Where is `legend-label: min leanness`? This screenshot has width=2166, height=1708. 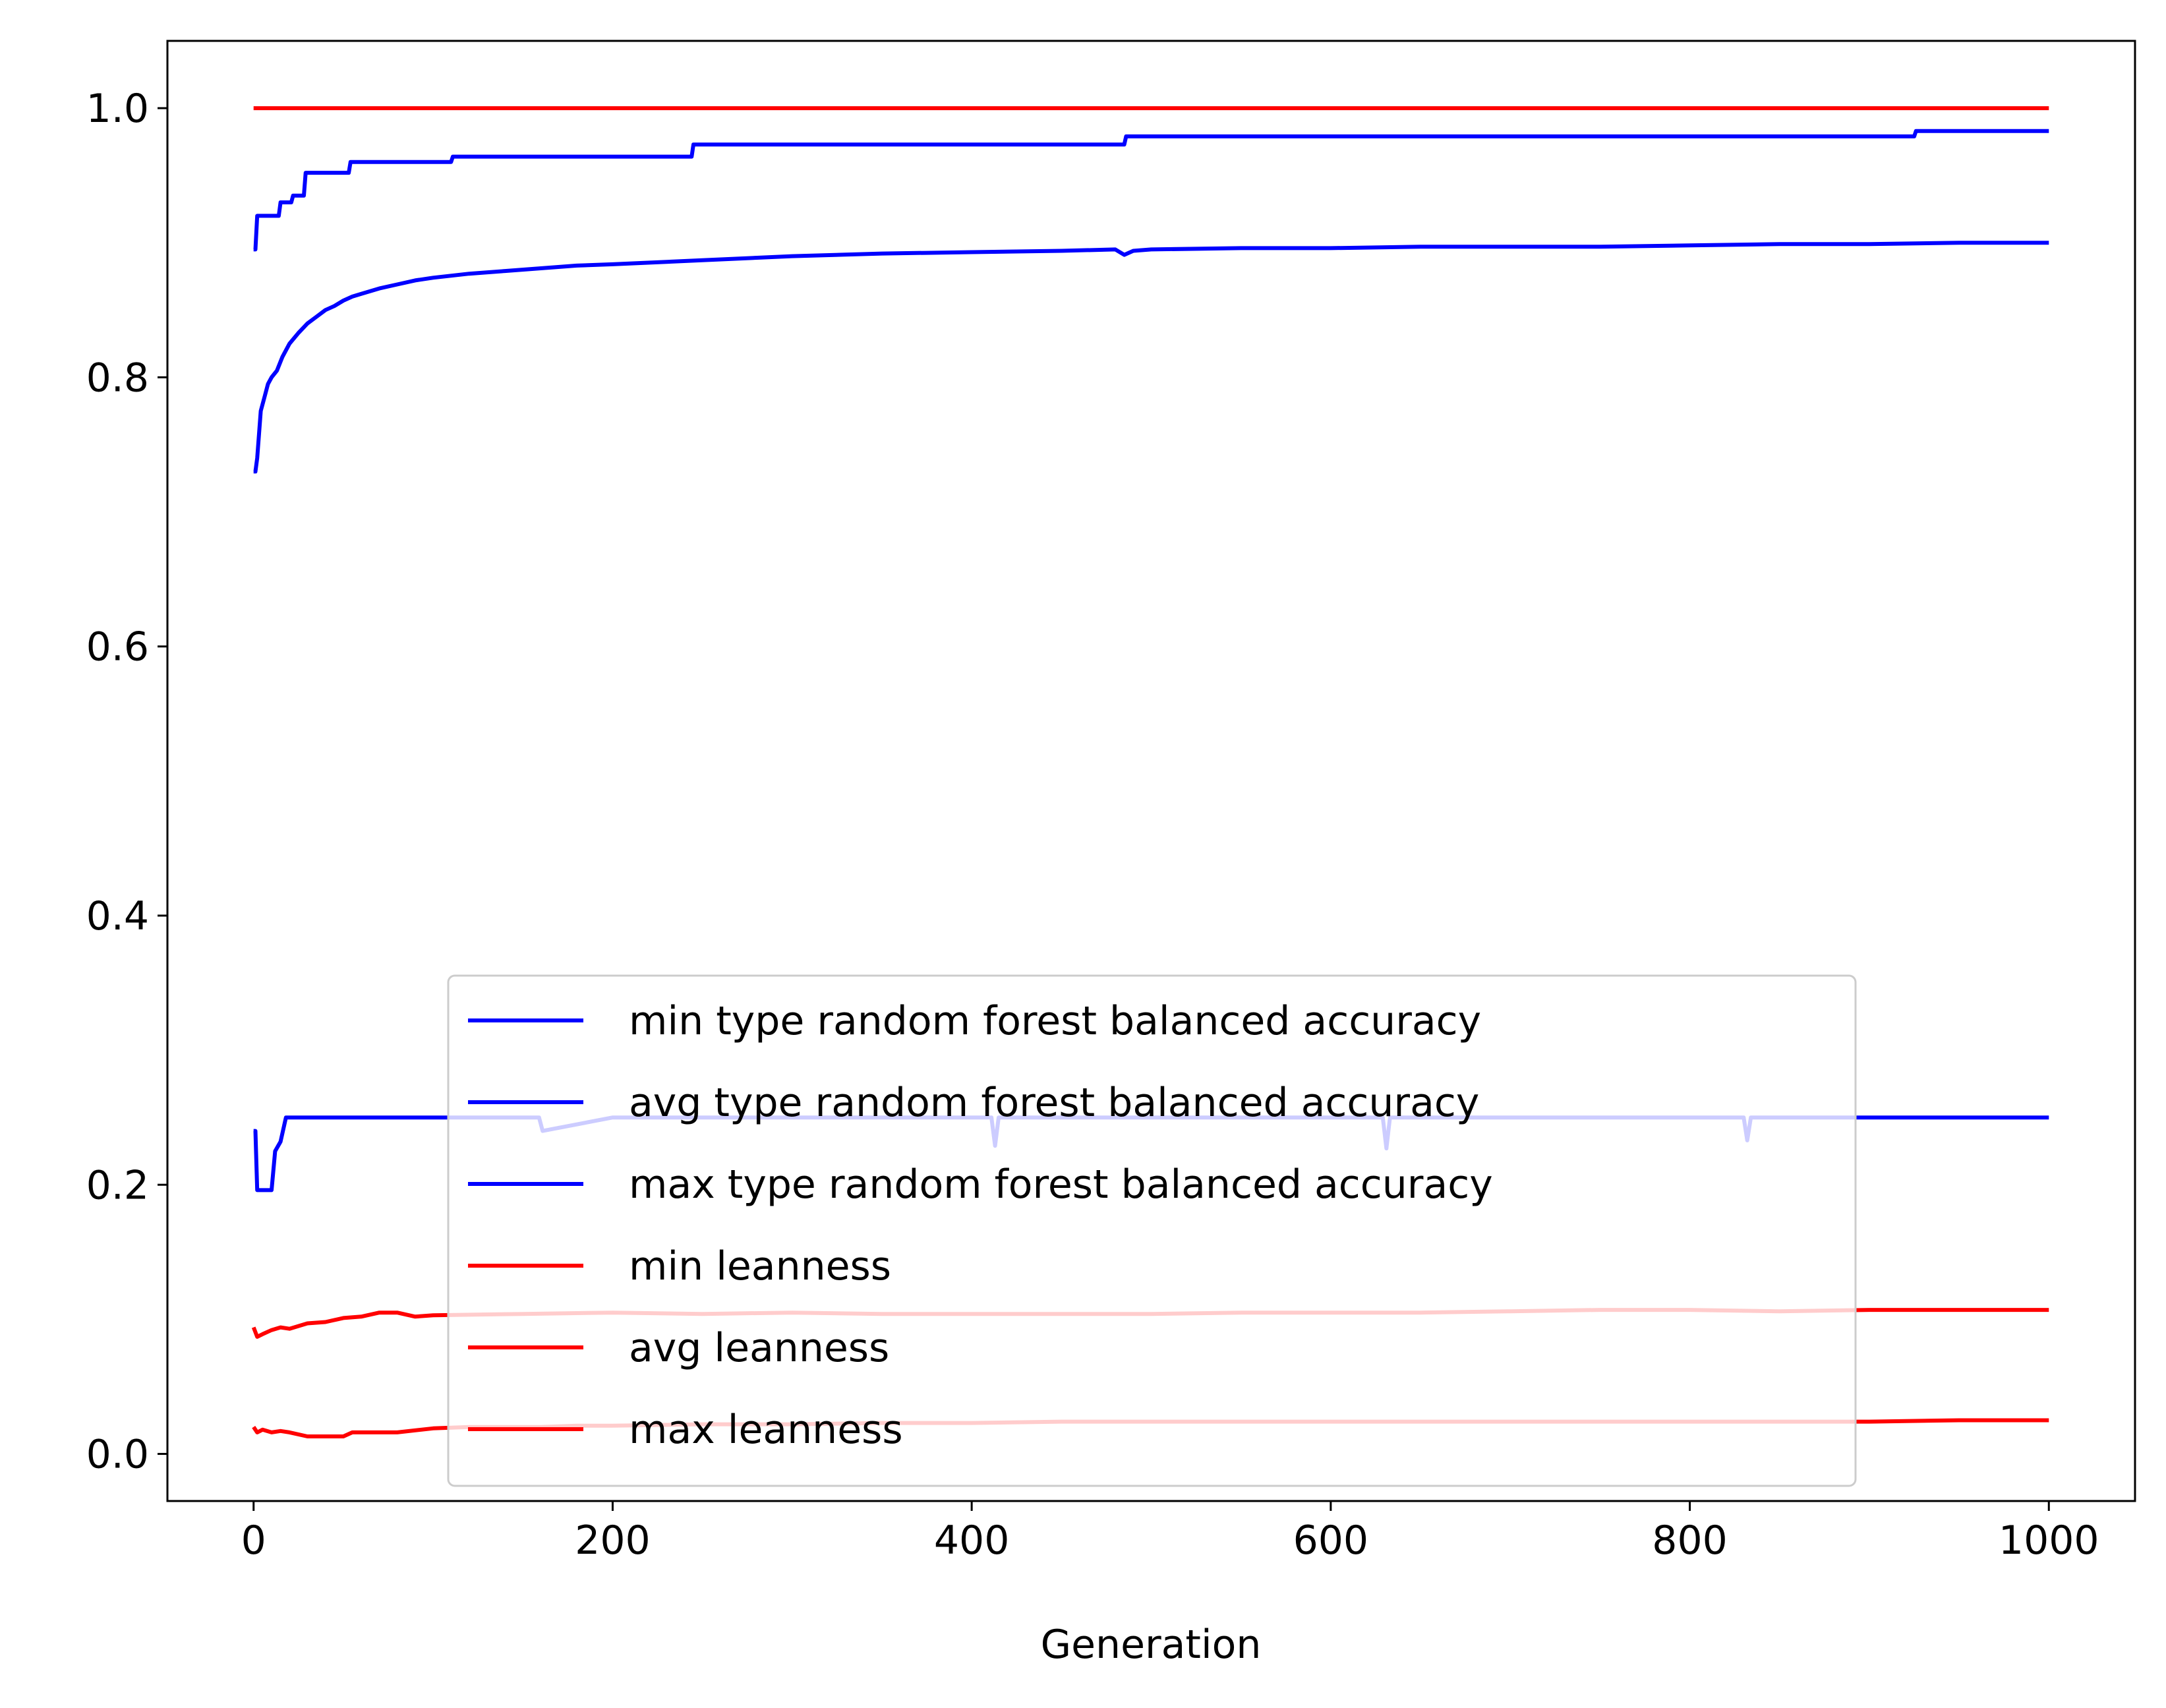 legend-label: min leanness is located at coordinates (760, 1266).